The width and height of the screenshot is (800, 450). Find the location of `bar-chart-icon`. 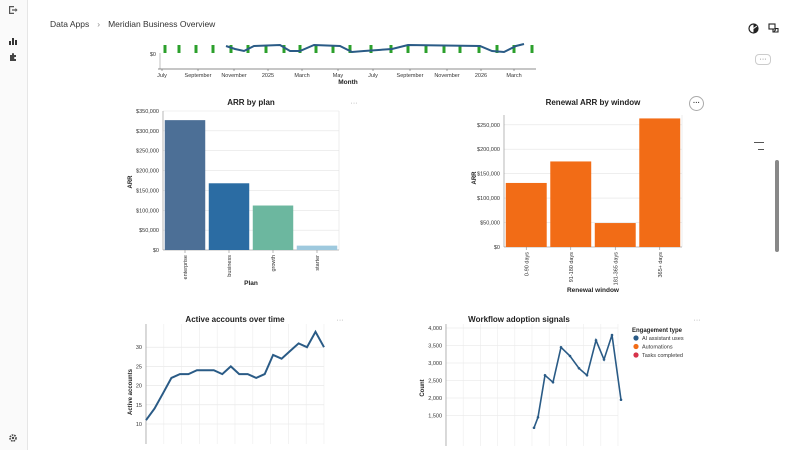

bar-chart-icon is located at coordinates (13, 41).